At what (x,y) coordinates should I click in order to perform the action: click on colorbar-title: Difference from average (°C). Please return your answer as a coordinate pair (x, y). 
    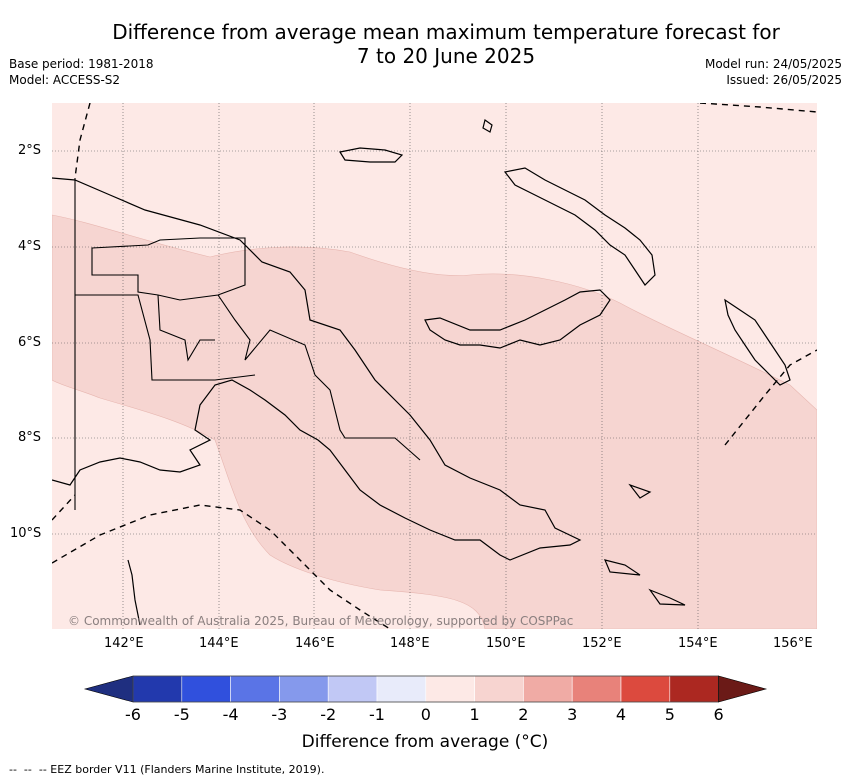
    Looking at the image, I should click on (425, 742).